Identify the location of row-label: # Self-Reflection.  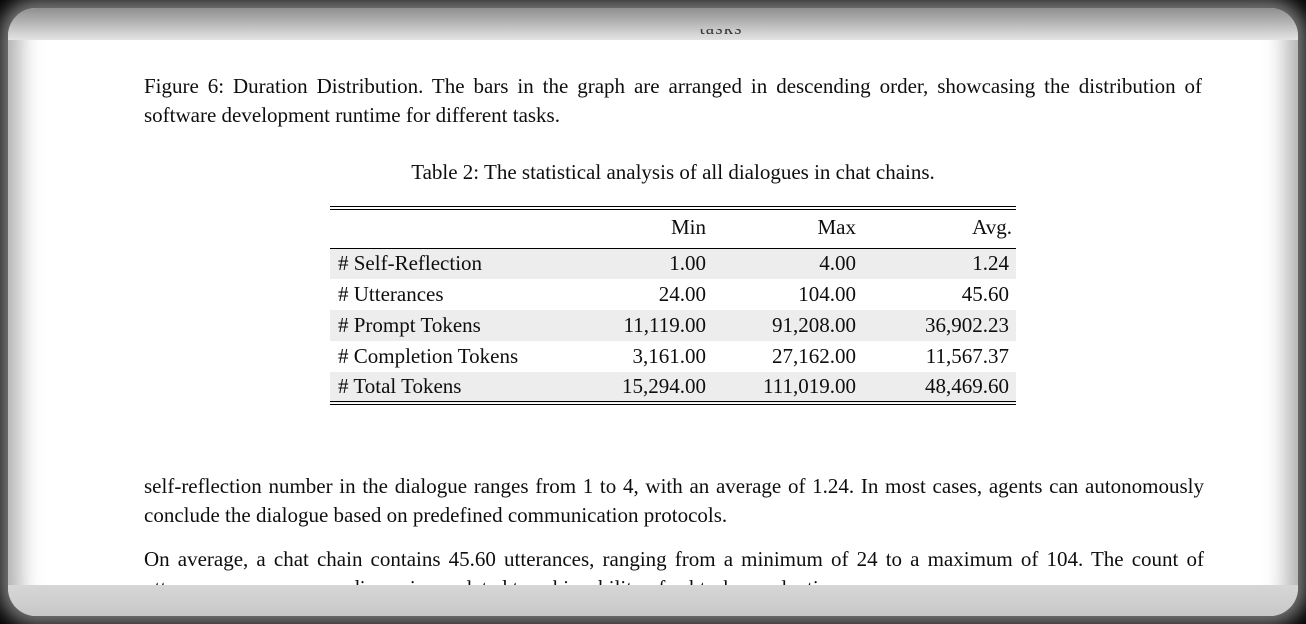
(410, 263).